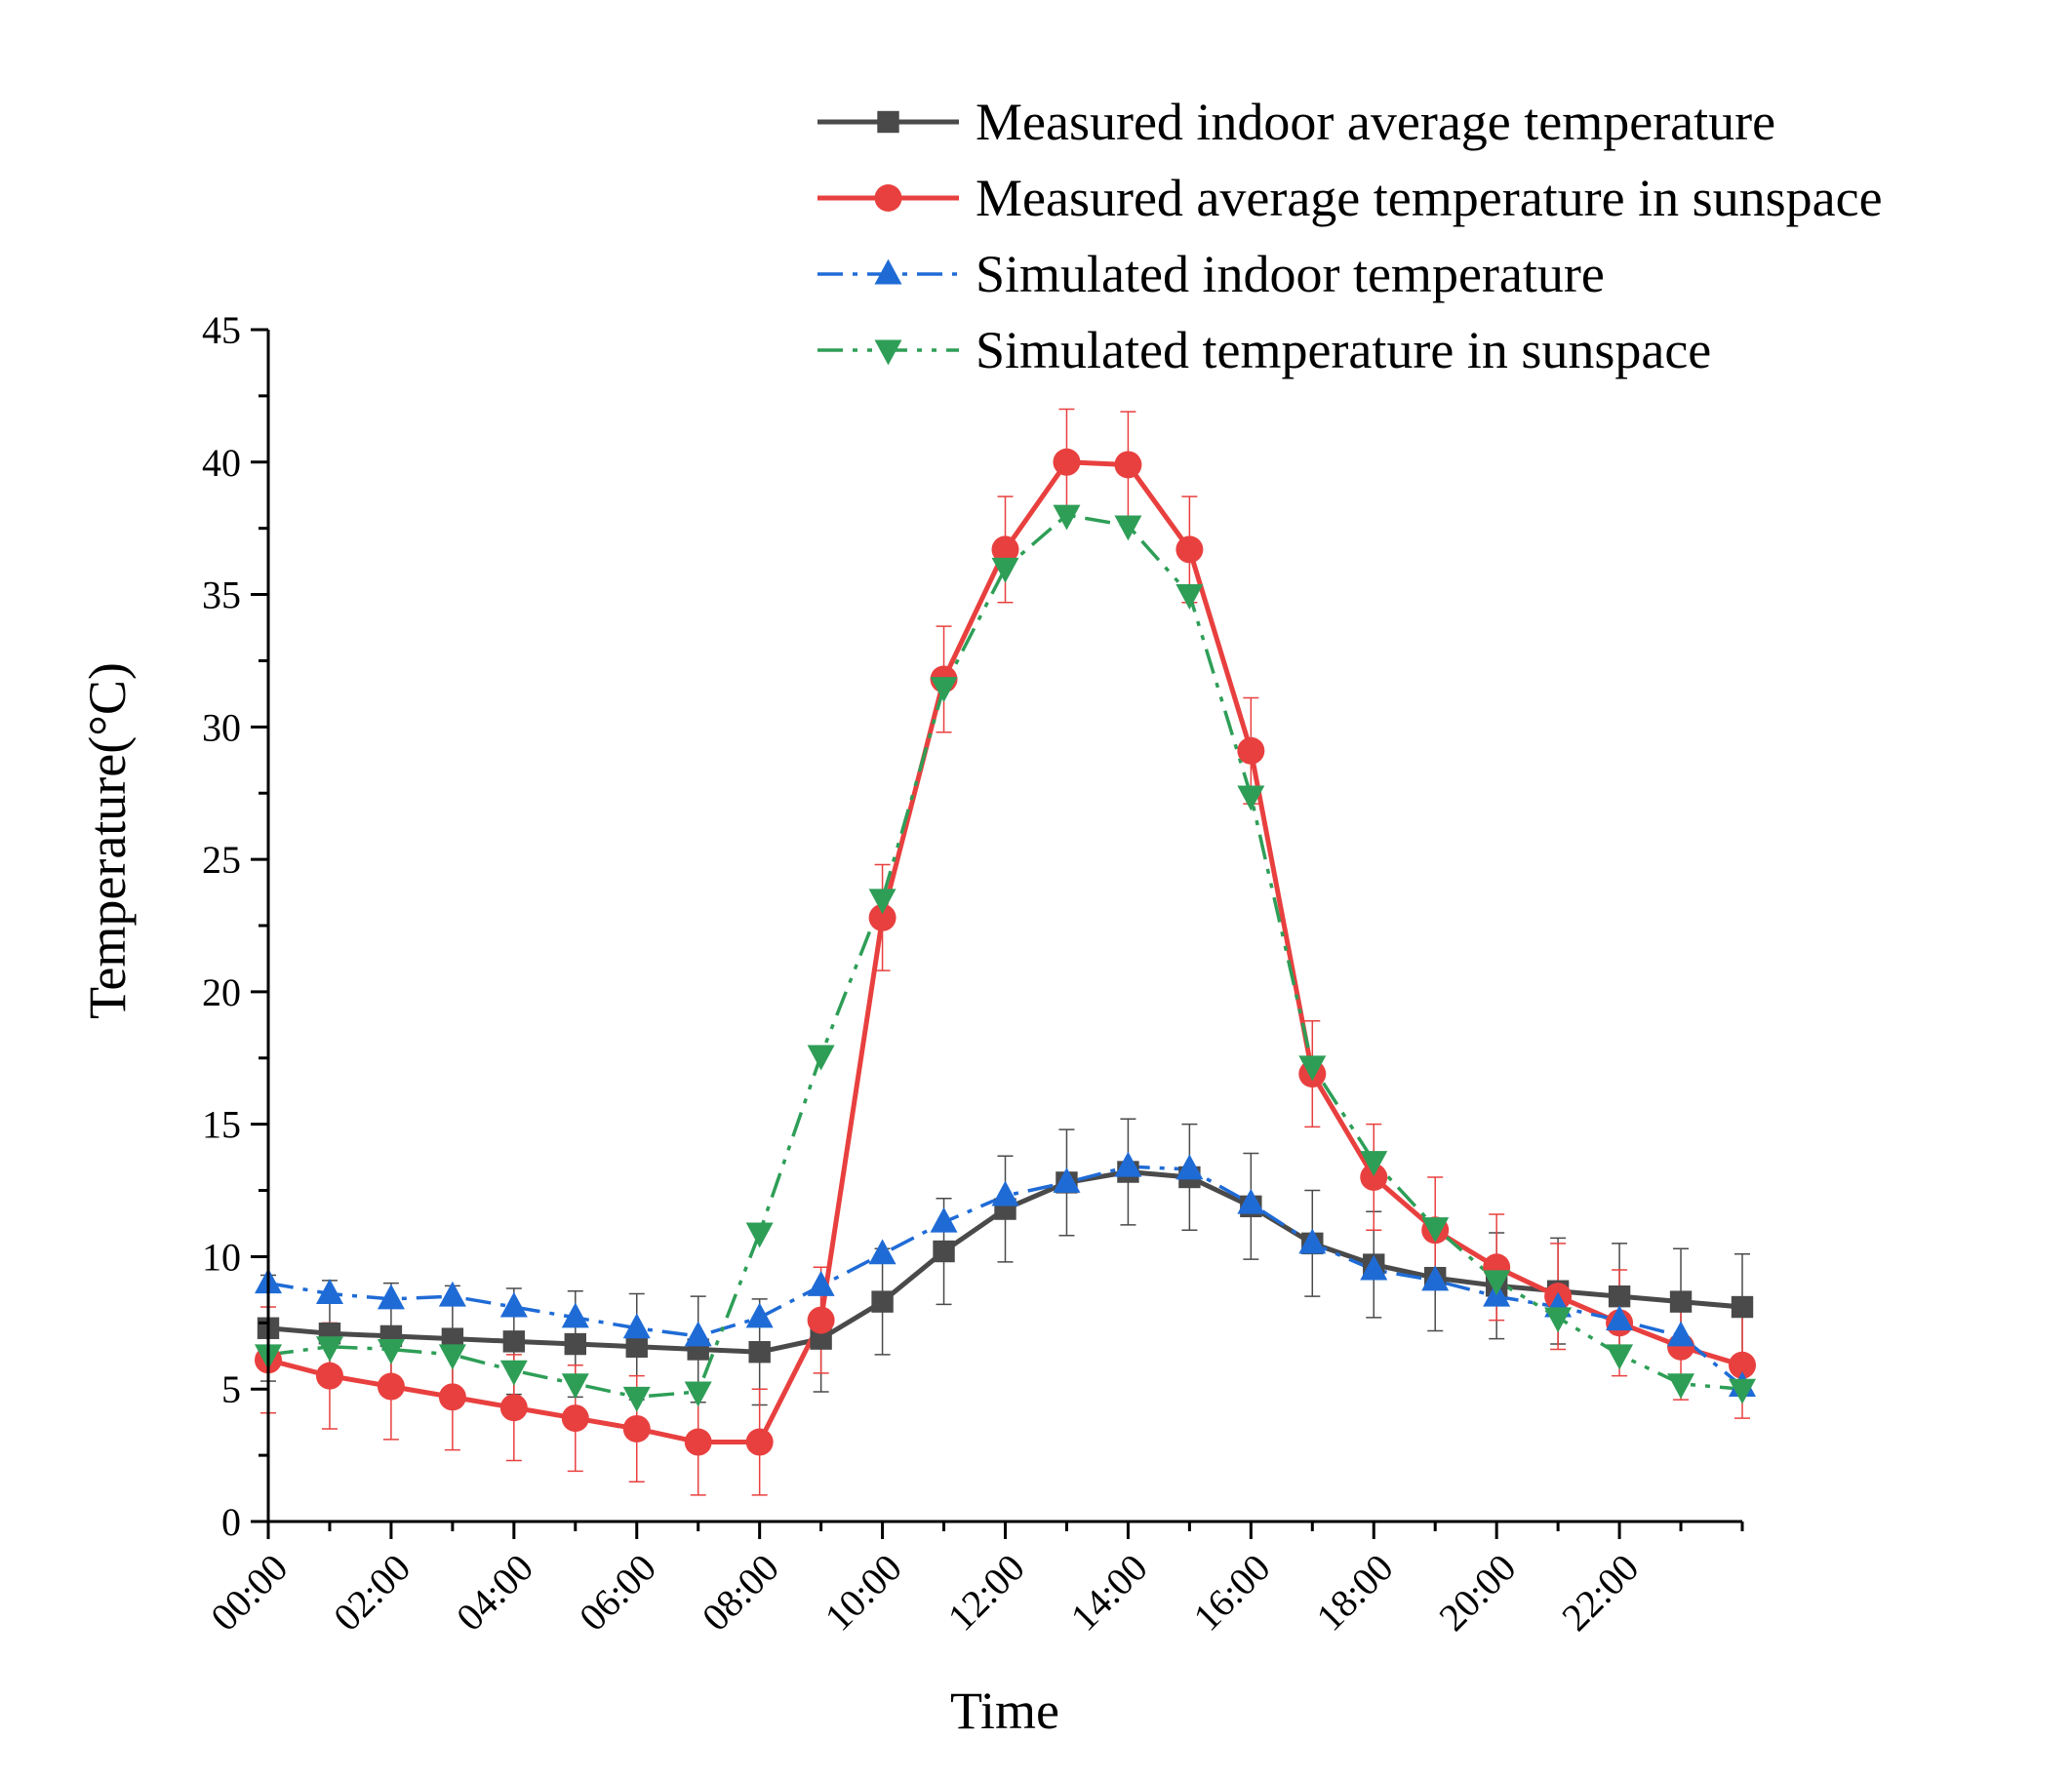 Image resolution: width=2072 pixels, height=1779 pixels. What do you see at coordinates (1231, 1593) in the screenshot?
I see `x-tick-label: 16:00` at bounding box center [1231, 1593].